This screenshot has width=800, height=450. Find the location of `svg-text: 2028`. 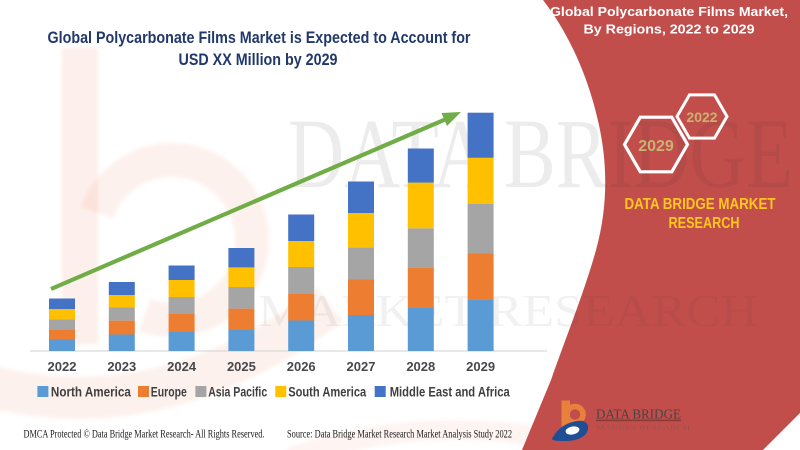

svg-text: 2028 is located at coordinates (420, 366).